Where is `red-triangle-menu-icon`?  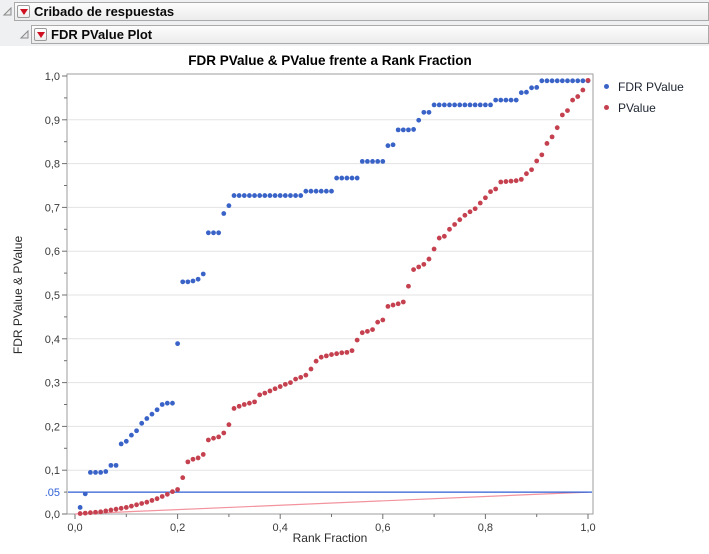 red-triangle-menu-icon is located at coordinates (23, 11).